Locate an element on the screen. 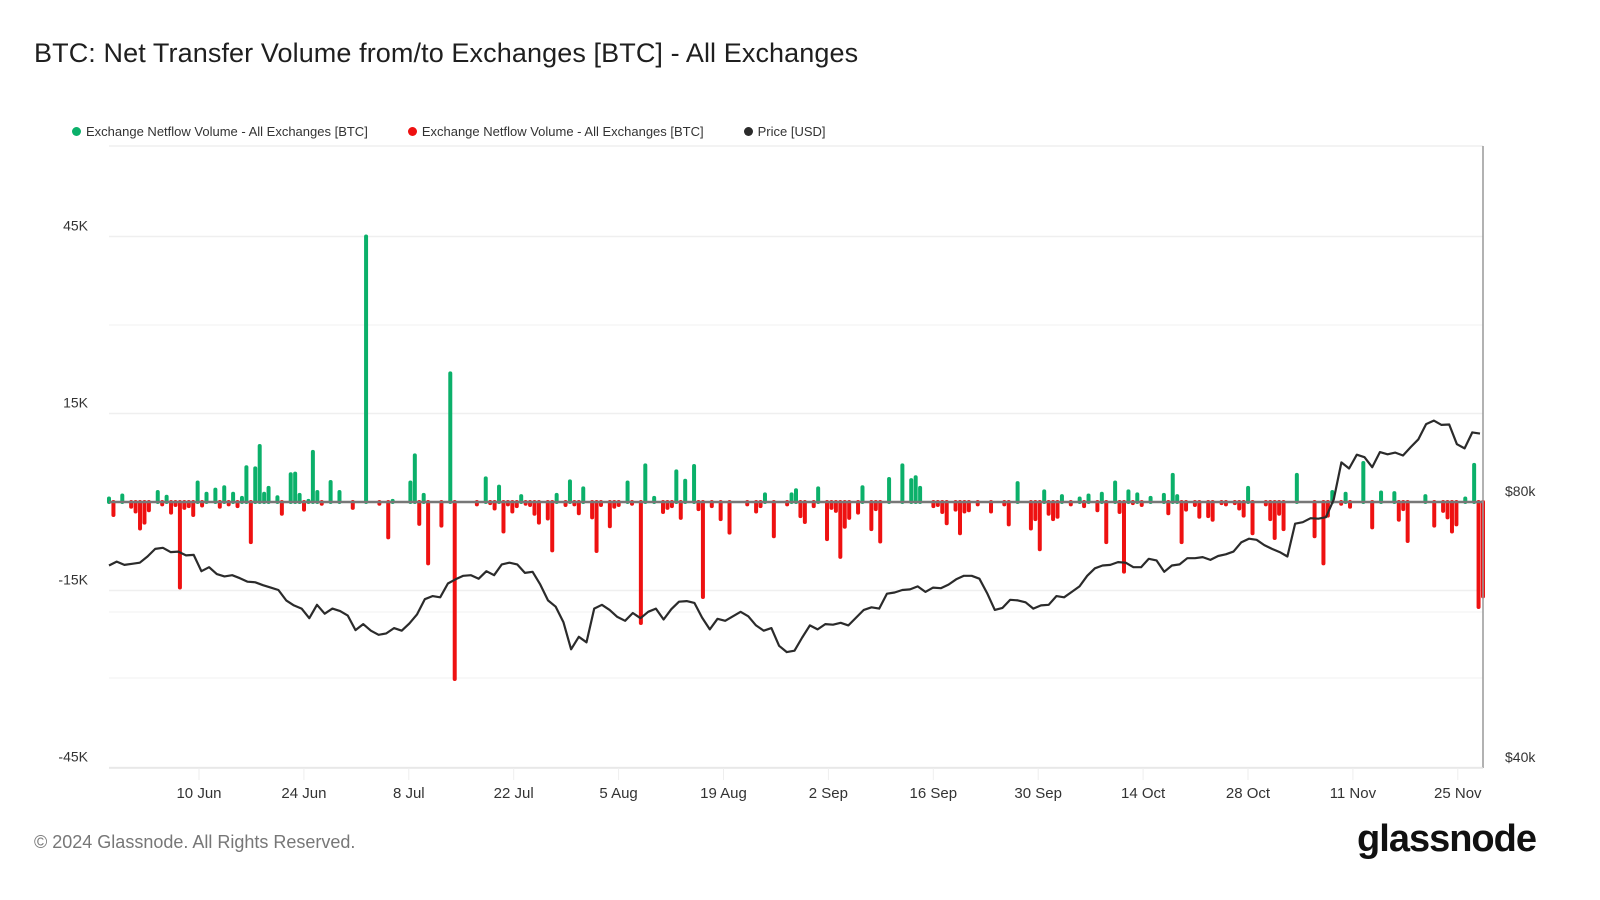 The height and width of the screenshot is (900, 1600). legend-item-price: Price [USD] is located at coordinates (784, 131).